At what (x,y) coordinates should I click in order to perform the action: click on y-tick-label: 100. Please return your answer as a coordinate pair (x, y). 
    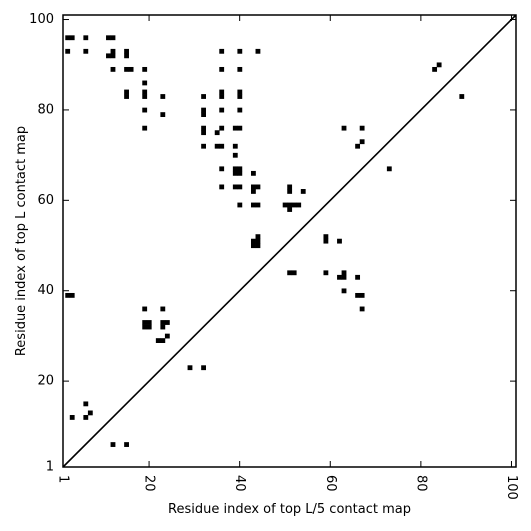
    Looking at the image, I should click on (41, 19).